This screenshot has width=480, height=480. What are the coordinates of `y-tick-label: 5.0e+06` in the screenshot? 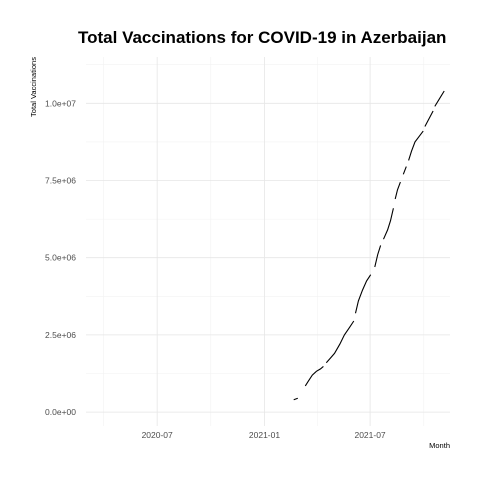 It's located at (60, 258).